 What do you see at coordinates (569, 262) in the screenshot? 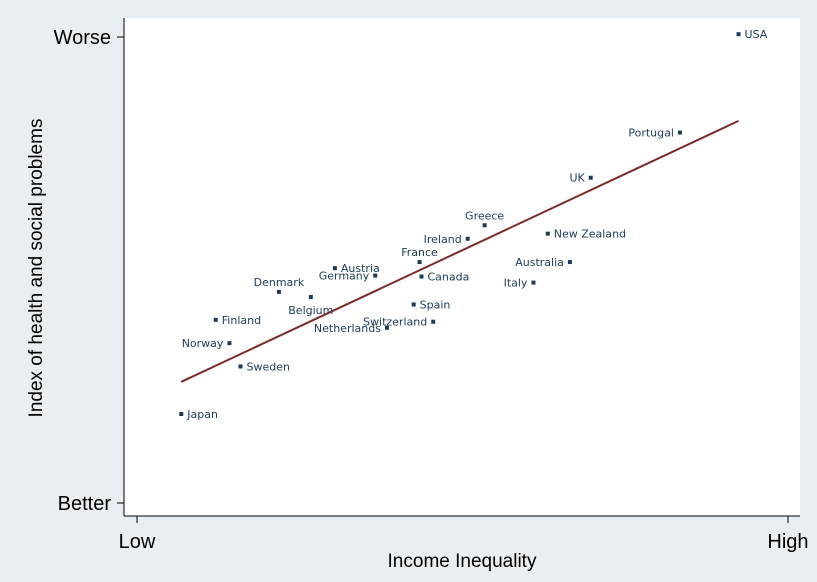
I see `point-australia` at bounding box center [569, 262].